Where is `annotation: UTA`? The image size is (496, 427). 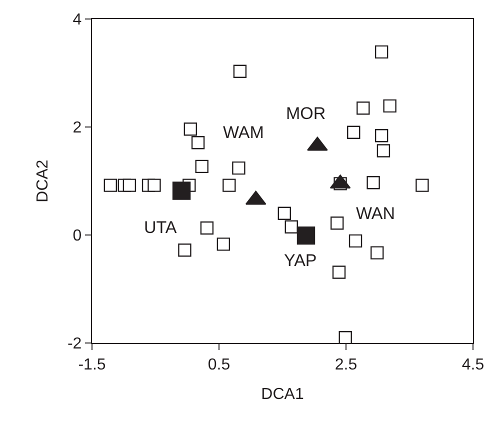
annotation: UTA is located at coordinates (161, 227).